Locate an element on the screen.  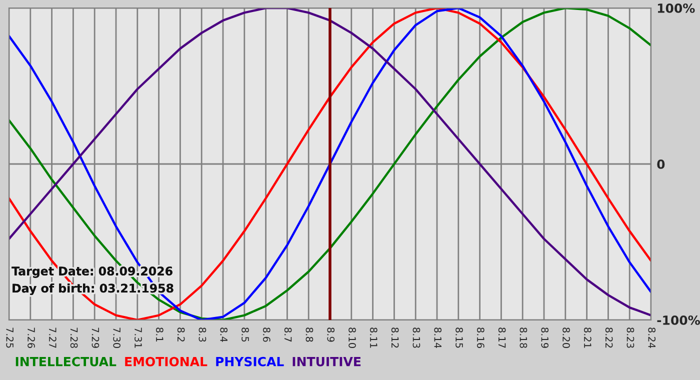
x-tick-label: 8.7 is located at coordinates (288, 335).